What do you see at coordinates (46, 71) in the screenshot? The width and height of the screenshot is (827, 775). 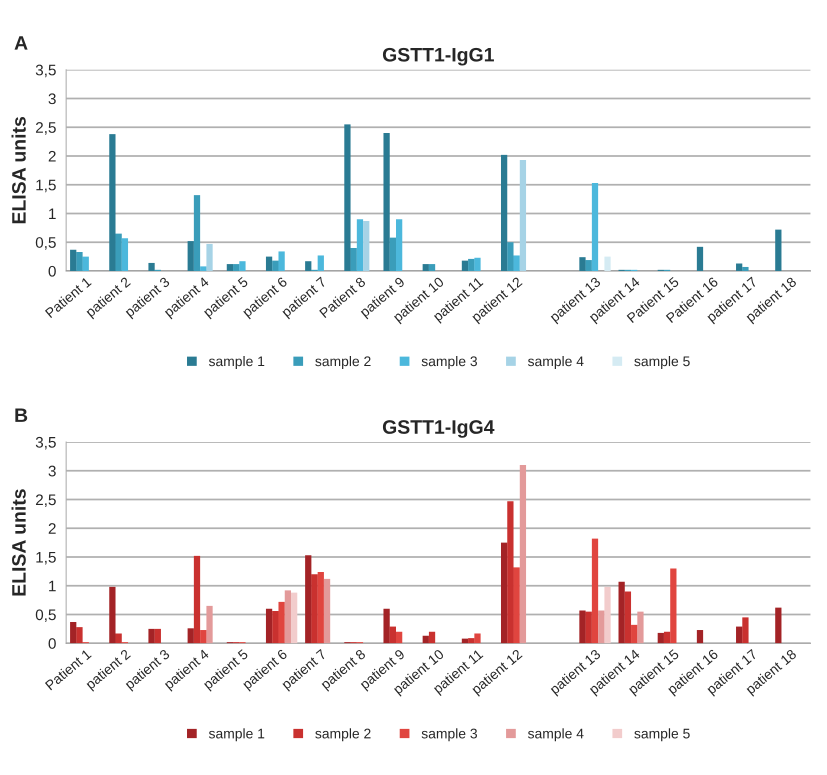 I see `y-tick-label: 3,5` at bounding box center [46, 71].